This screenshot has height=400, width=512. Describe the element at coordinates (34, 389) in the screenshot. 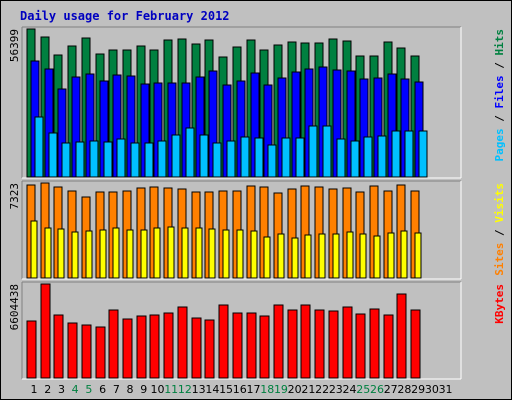

I see `x-tick-label-day-1: 1` at that location.